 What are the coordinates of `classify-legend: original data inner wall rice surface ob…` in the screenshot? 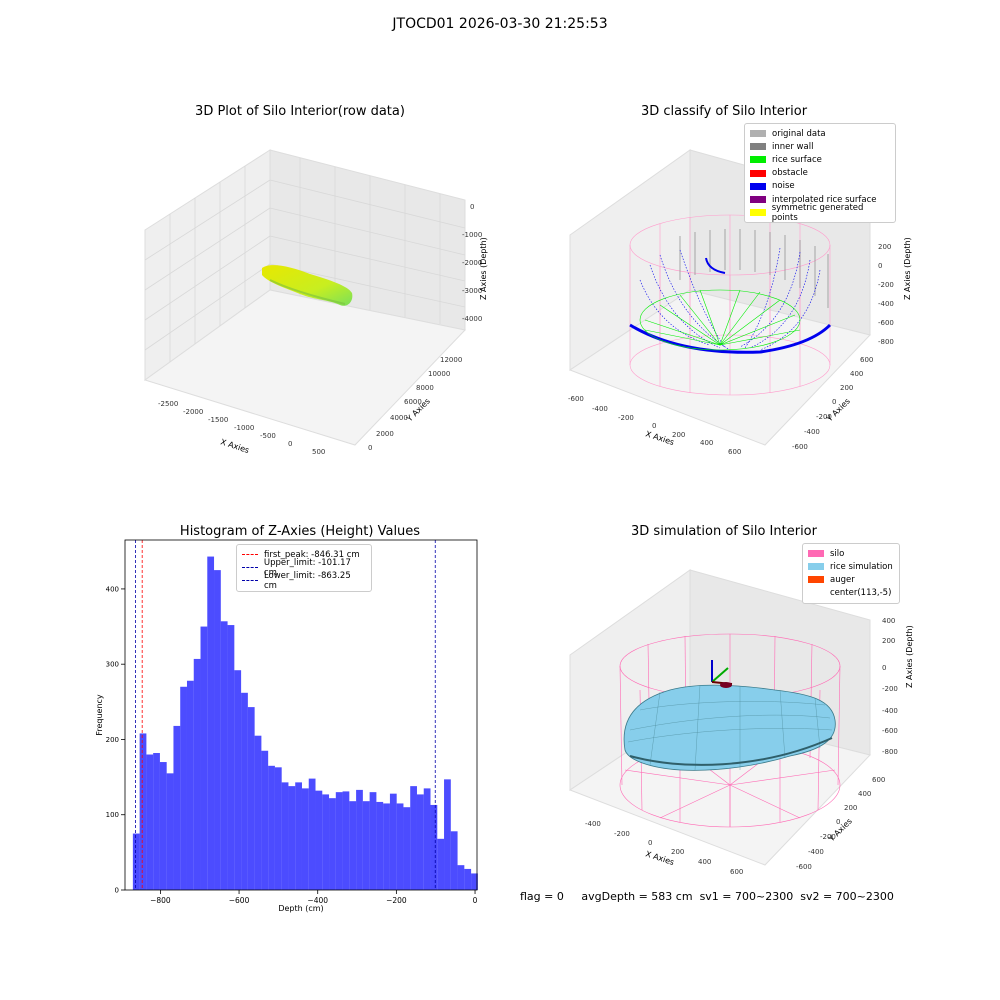 It's located at (820, 173).